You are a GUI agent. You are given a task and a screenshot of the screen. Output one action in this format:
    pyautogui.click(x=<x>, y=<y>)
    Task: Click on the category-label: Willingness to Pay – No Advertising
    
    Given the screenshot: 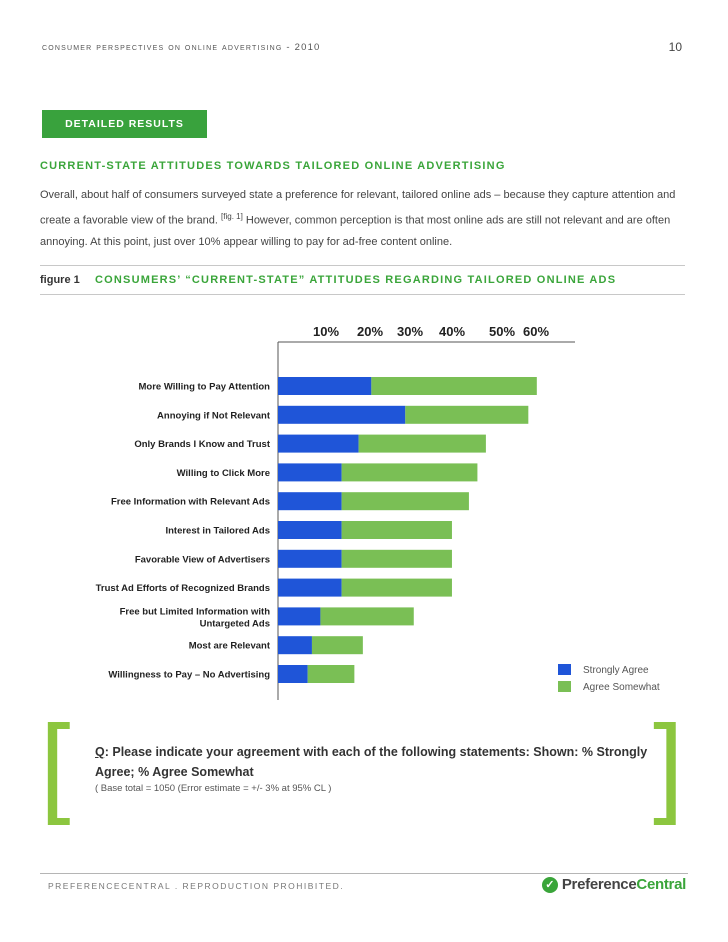 What is the action you would take?
    pyautogui.click(x=189, y=675)
    